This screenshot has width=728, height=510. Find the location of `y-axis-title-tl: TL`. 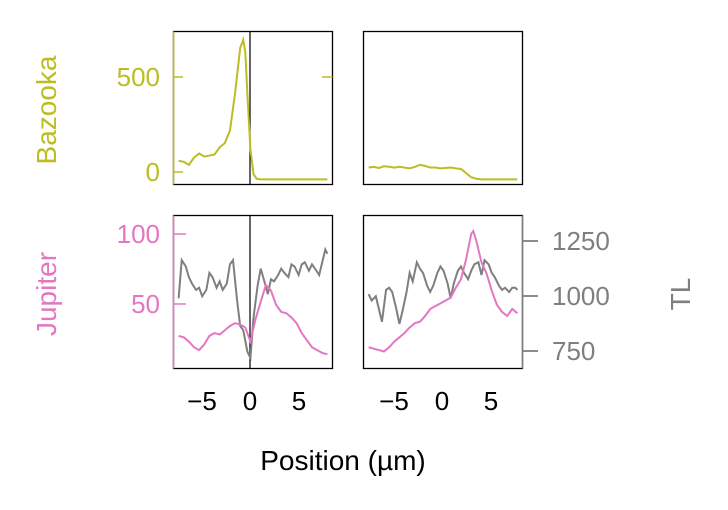

y-axis-title-tl: TL is located at coordinates (680, 294).